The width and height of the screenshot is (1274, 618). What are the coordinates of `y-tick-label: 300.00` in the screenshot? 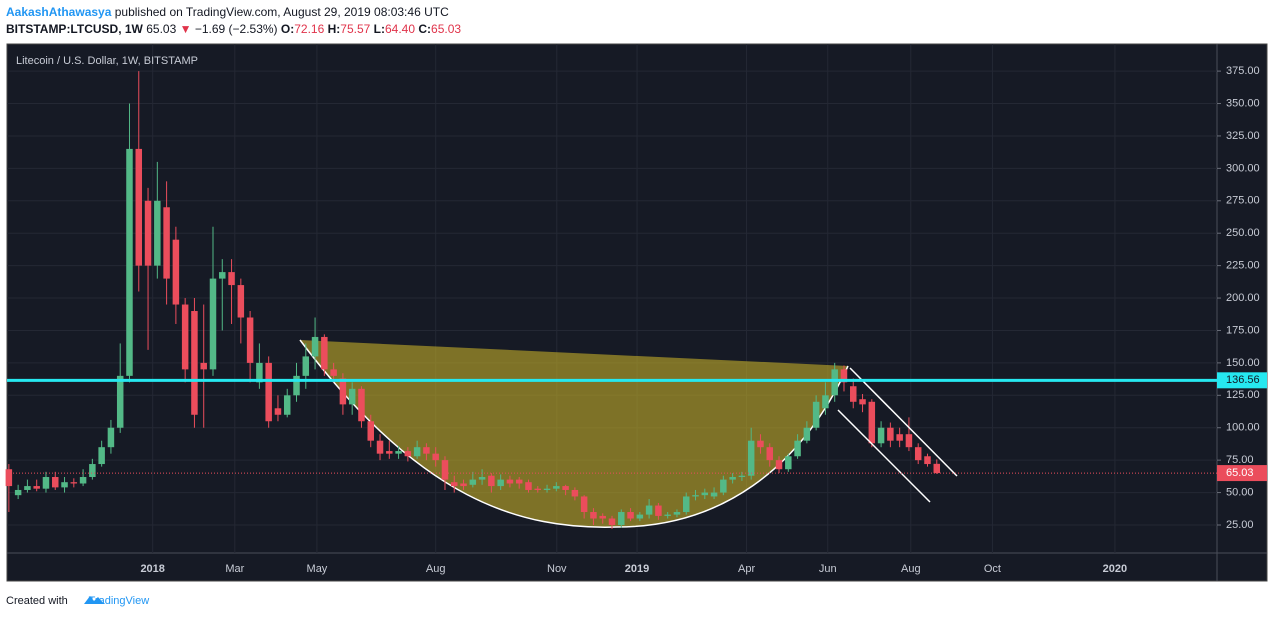 It's located at (1243, 168).